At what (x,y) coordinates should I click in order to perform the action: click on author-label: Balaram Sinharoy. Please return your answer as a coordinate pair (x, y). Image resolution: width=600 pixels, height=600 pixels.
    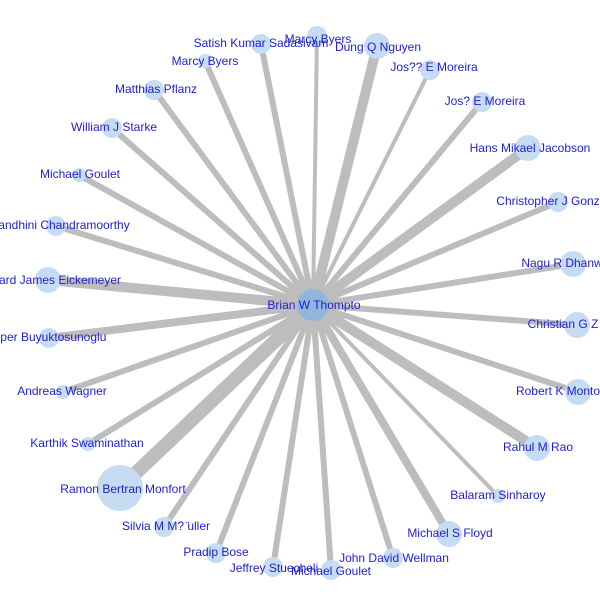
    Looking at the image, I should click on (497, 495).